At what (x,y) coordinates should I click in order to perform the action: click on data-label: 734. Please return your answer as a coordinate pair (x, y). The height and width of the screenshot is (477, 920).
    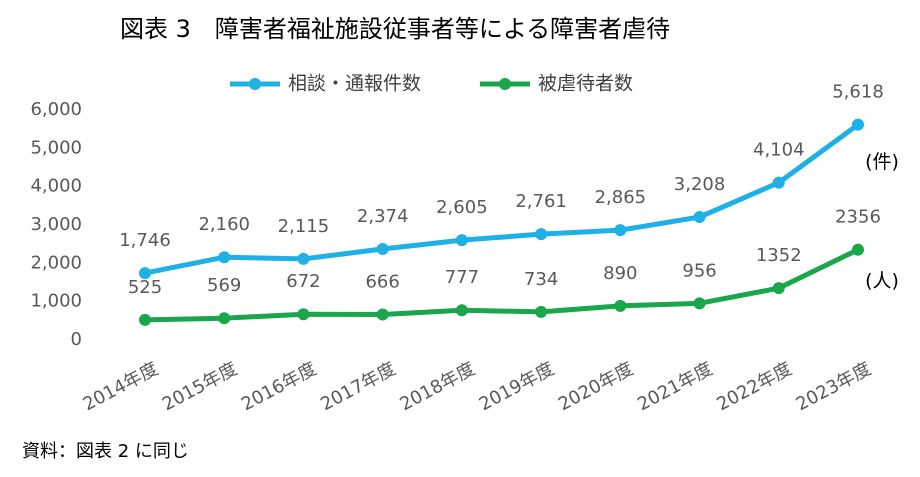
    Looking at the image, I should click on (541, 279).